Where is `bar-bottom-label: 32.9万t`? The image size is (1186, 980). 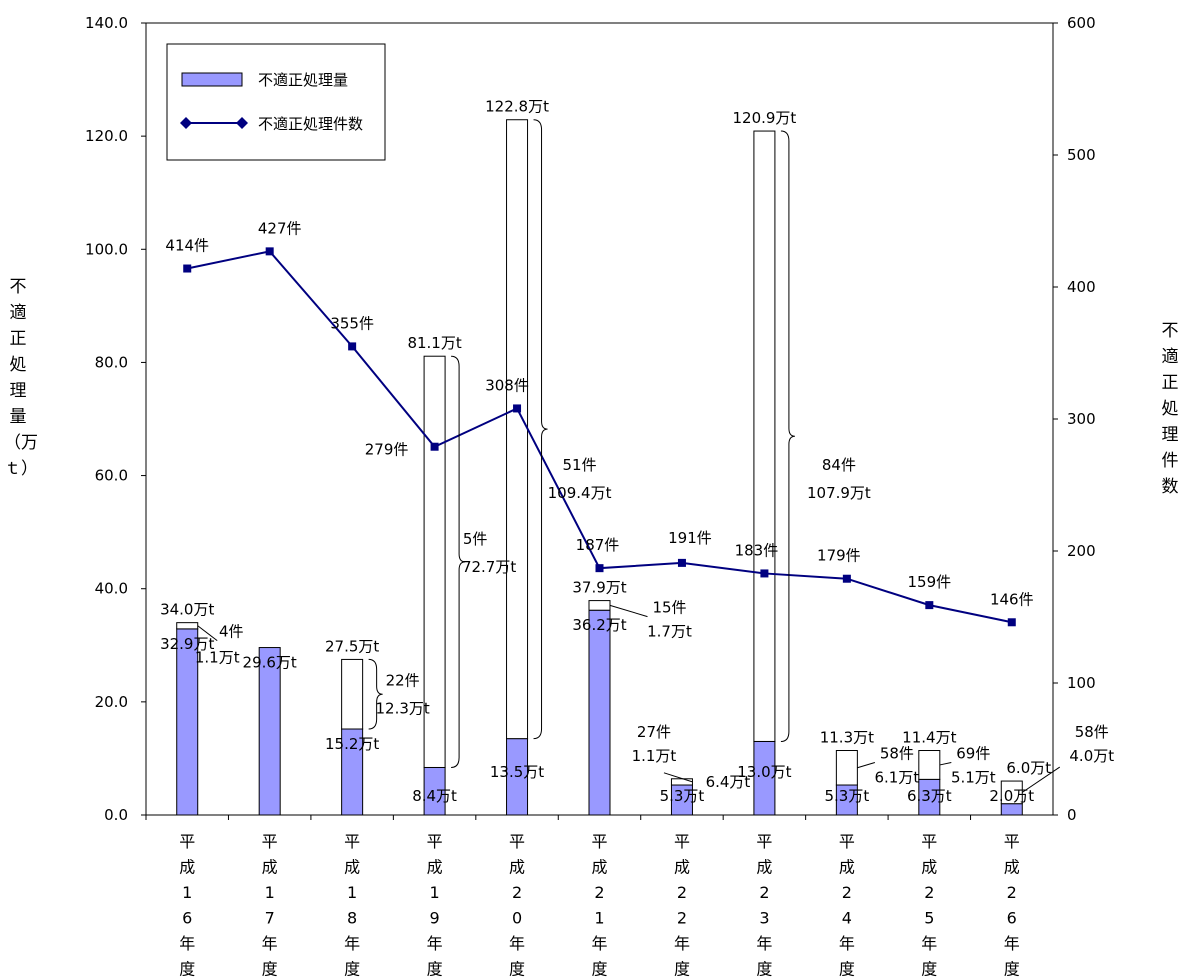
bar-bottom-label: 32.9万t is located at coordinates (187, 644).